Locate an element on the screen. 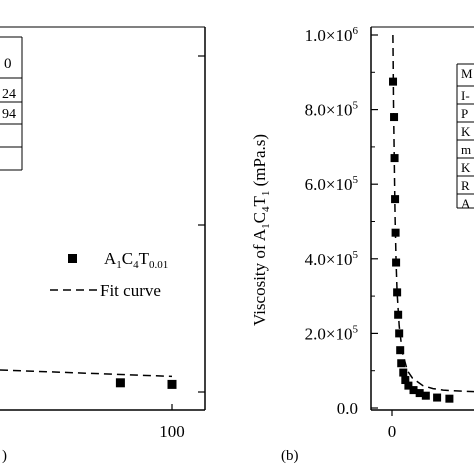  panel-b-plot is located at coordinates (431, 218).